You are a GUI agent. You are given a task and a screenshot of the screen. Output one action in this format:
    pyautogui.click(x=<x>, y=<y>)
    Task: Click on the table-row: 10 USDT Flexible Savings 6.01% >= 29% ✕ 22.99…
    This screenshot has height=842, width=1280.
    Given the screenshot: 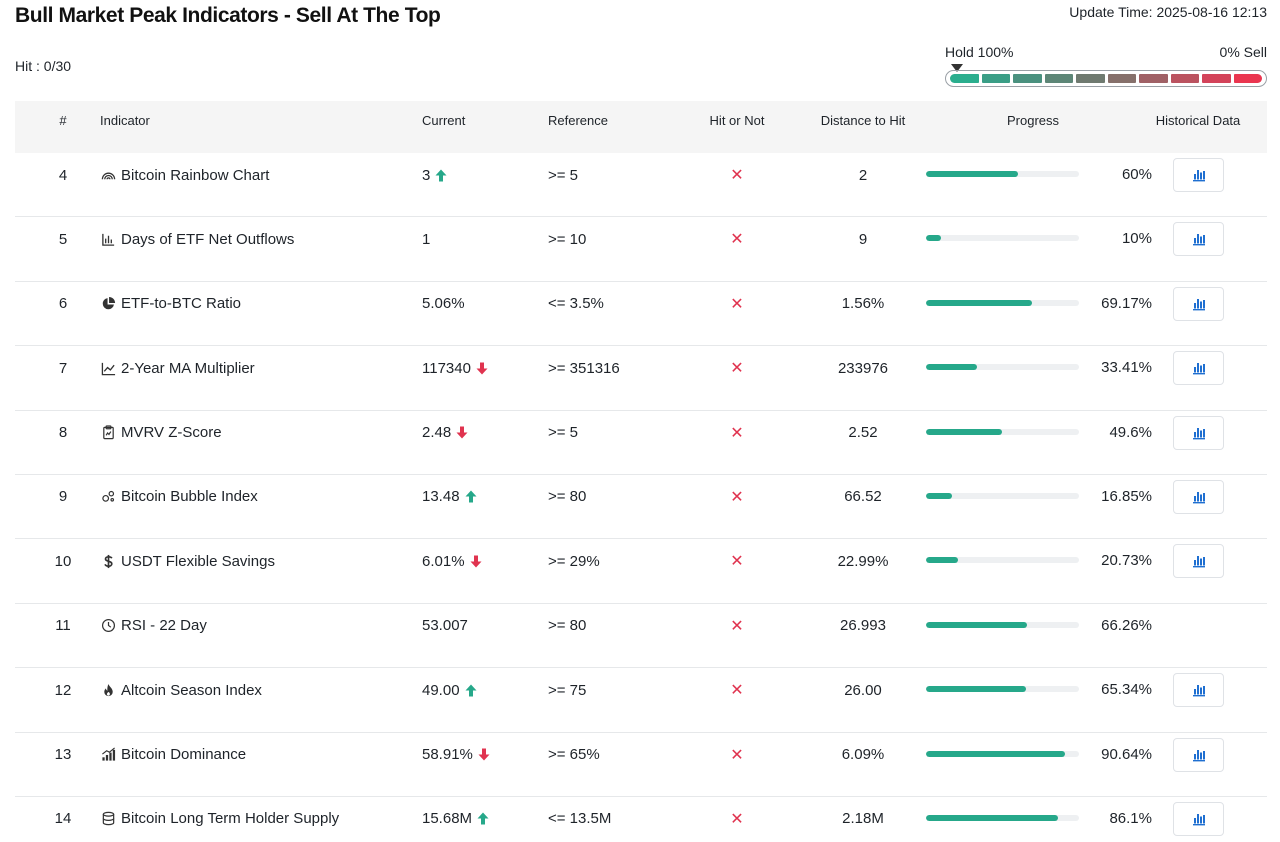 What is the action you would take?
    pyautogui.click(x=641, y=571)
    